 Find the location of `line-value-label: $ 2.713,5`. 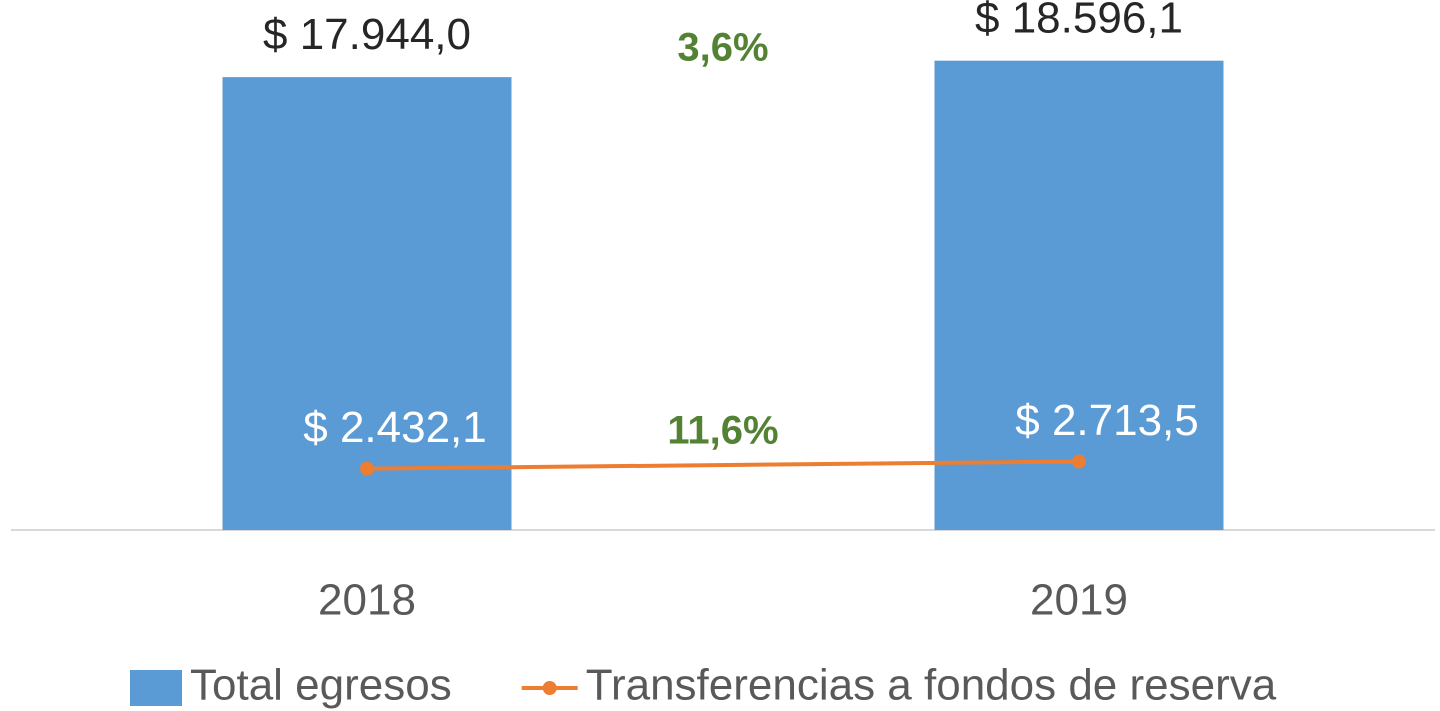

line-value-label: $ 2.713,5 is located at coordinates (1107, 420).